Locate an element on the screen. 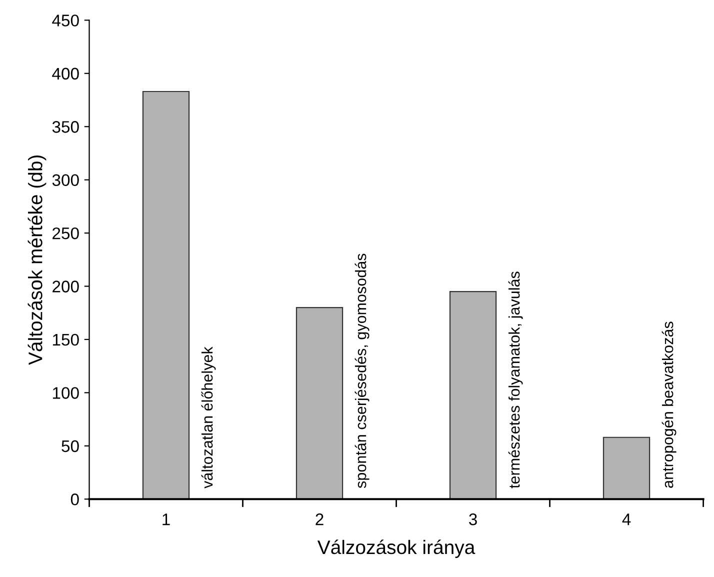 This screenshot has width=714, height=577. y-tick-label: 200 is located at coordinates (65, 286).